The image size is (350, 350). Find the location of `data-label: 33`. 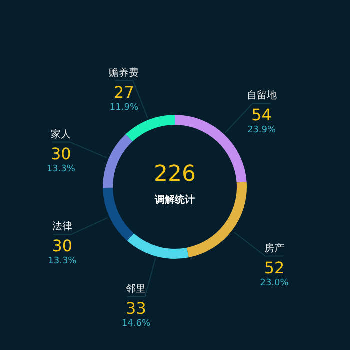

data-label: 33 is located at coordinates (136, 308).